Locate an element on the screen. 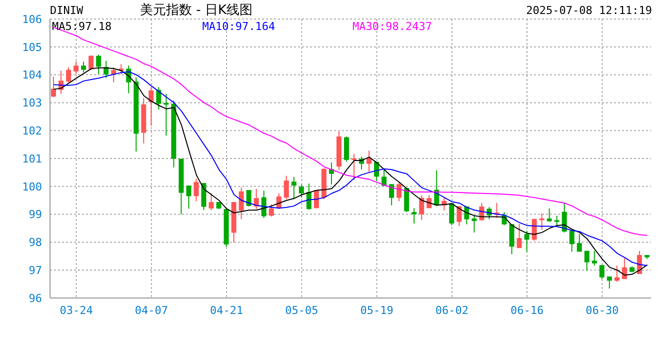 The width and height of the screenshot is (660, 360). x-tick-label: 06-30 is located at coordinates (602, 310).